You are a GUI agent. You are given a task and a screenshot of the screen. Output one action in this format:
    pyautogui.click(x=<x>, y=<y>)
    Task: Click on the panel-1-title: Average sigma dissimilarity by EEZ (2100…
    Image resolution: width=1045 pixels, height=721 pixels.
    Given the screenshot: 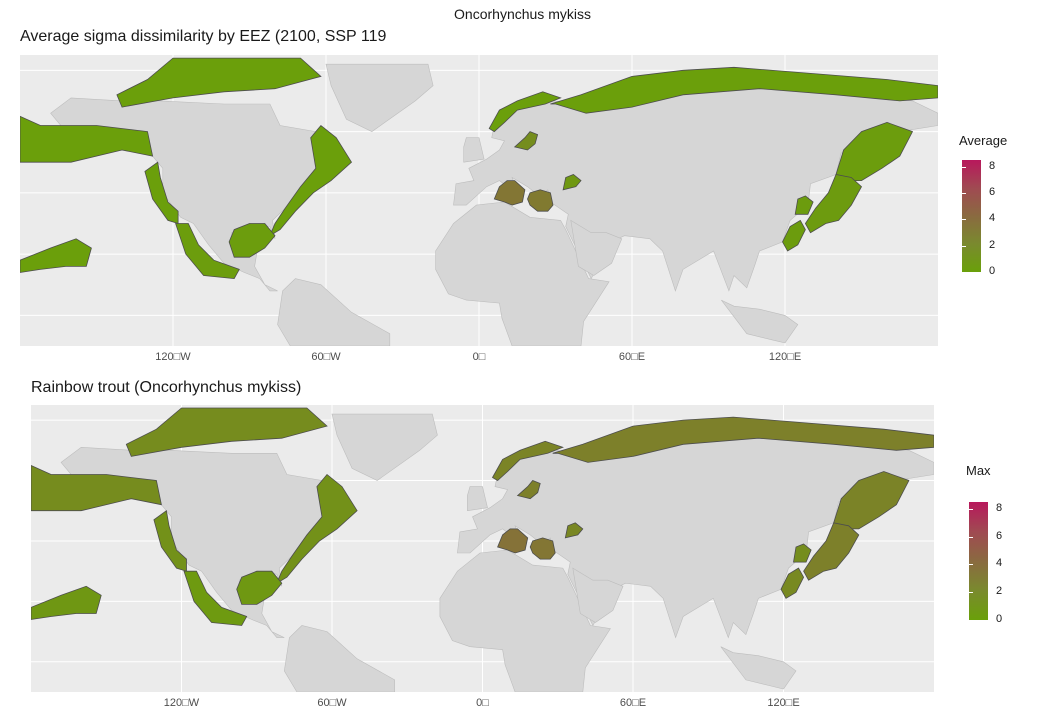 What is the action you would take?
    pyautogui.click(x=203, y=36)
    